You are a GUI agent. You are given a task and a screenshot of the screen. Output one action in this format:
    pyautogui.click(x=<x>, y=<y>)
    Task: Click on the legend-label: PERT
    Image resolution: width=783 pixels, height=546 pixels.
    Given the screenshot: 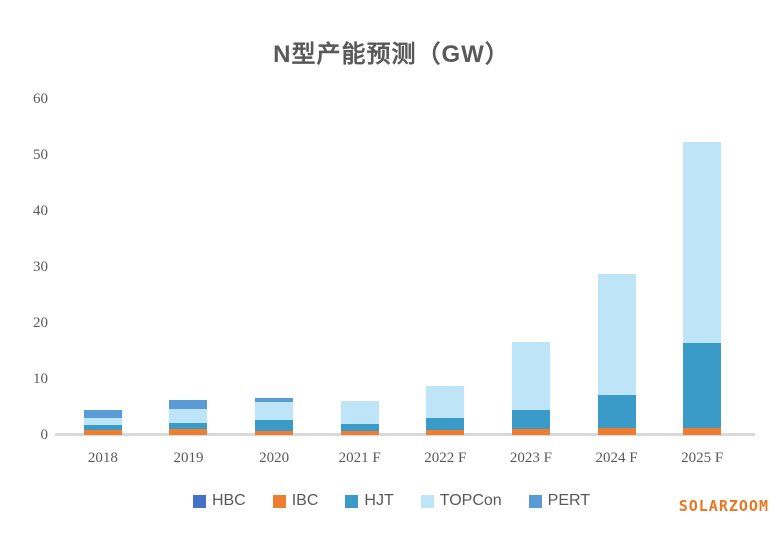 What is the action you would take?
    pyautogui.click(x=569, y=500)
    